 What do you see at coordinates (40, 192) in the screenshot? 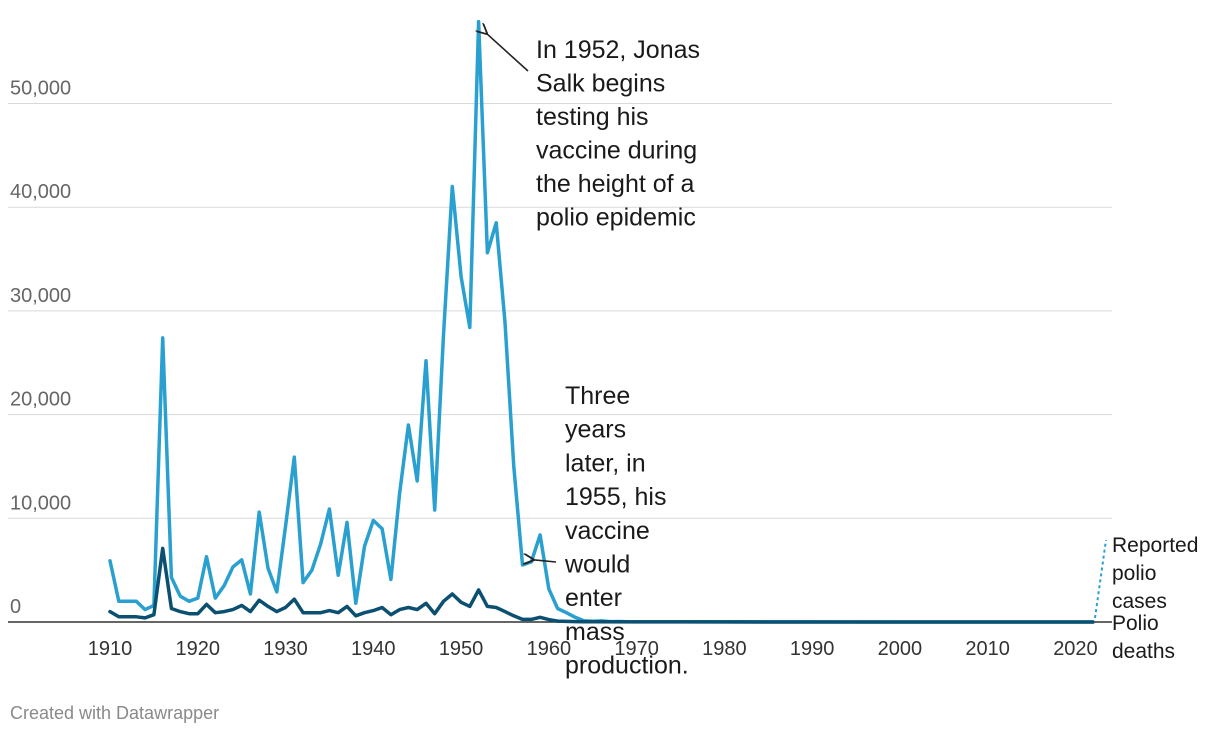
I see `y-tick-label: 40,000` at bounding box center [40, 192].